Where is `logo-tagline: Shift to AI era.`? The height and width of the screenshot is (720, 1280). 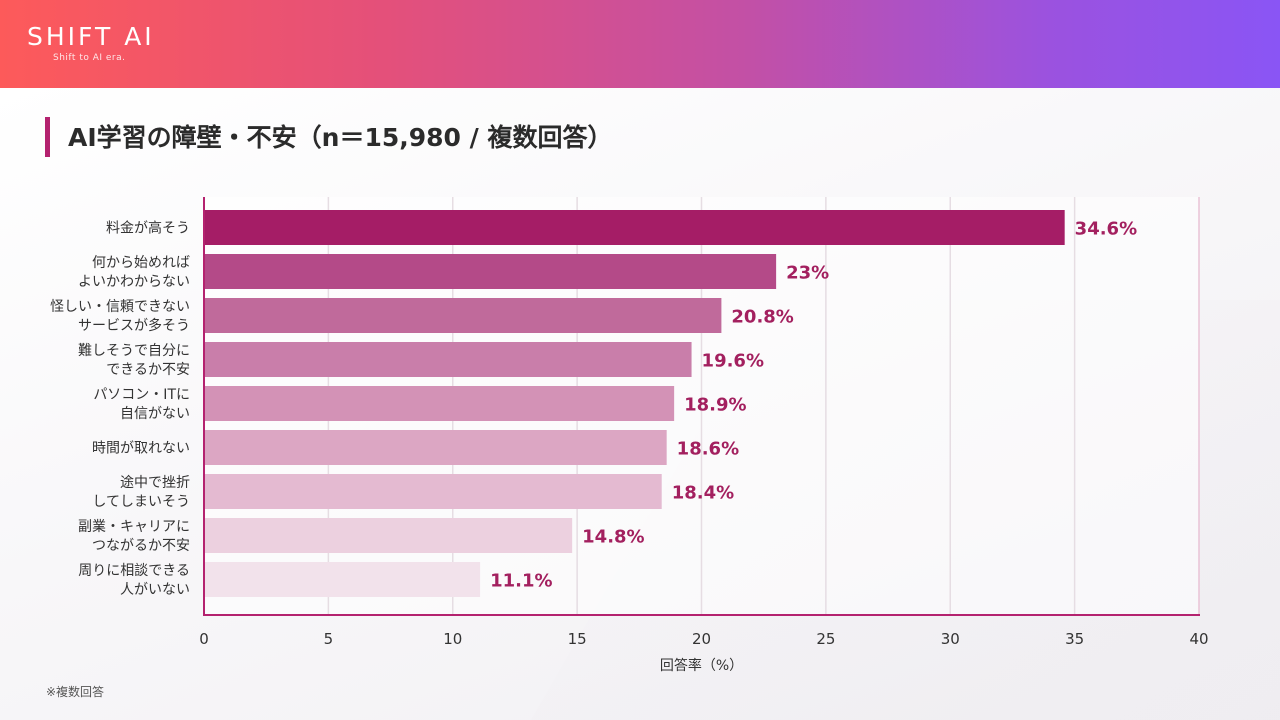 logo-tagline: Shift to AI era. is located at coordinates (89, 58).